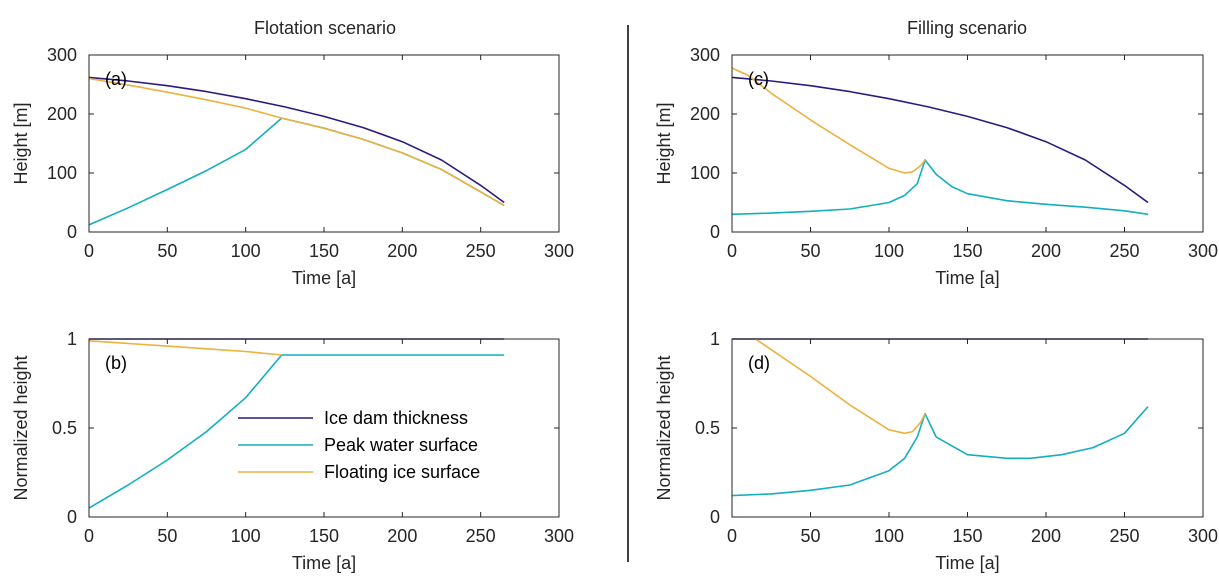  I want to click on x-tick-label-d: 50, so click(810, 536).